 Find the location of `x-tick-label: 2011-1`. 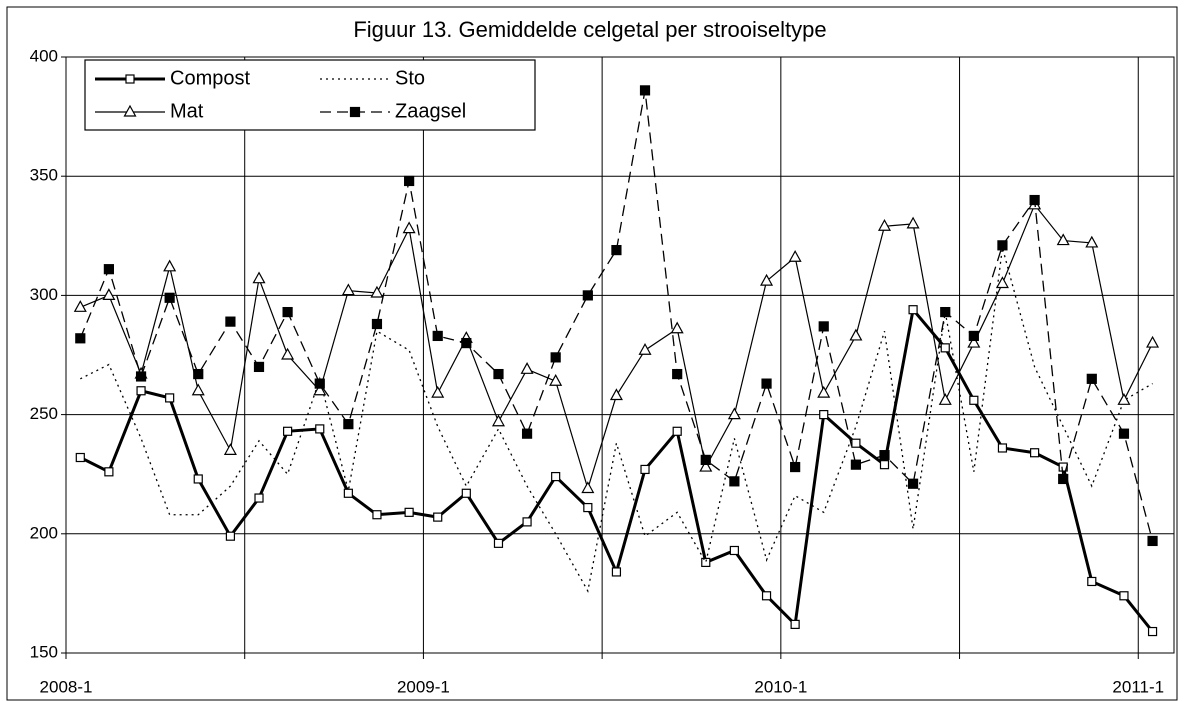

x-tick-label: 2011-1 is located at coordinates (1138, 686).